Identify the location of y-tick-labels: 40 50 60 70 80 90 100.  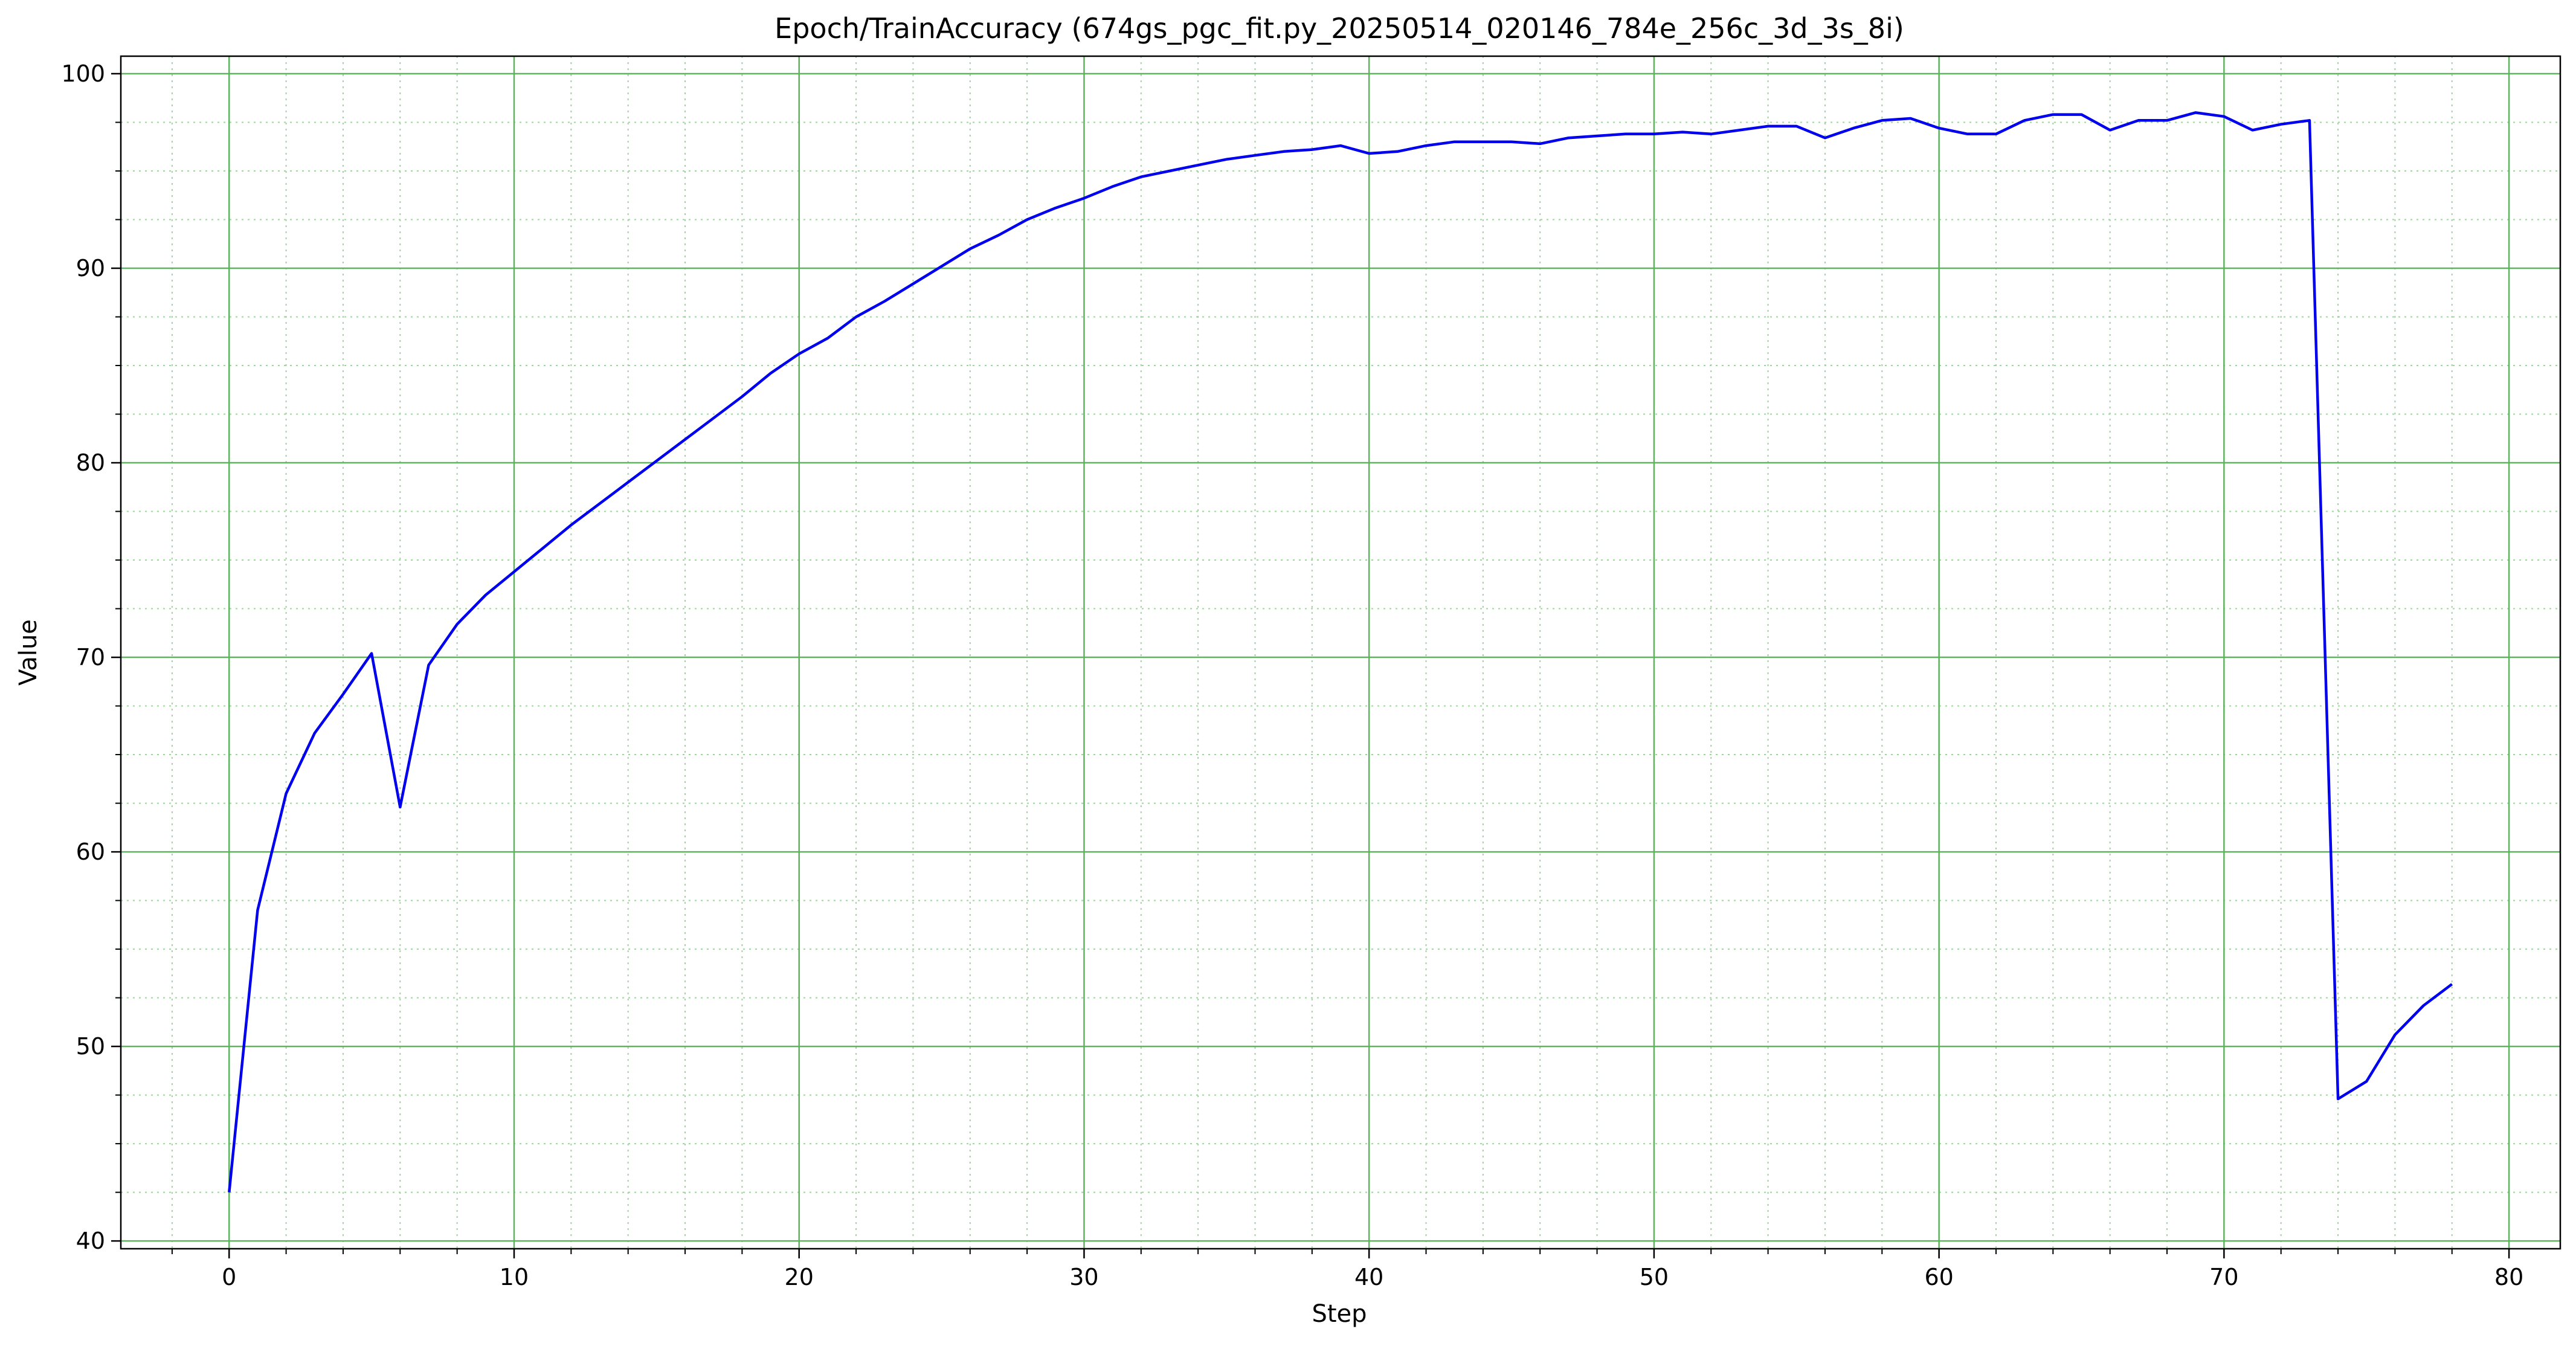
(83, 657).